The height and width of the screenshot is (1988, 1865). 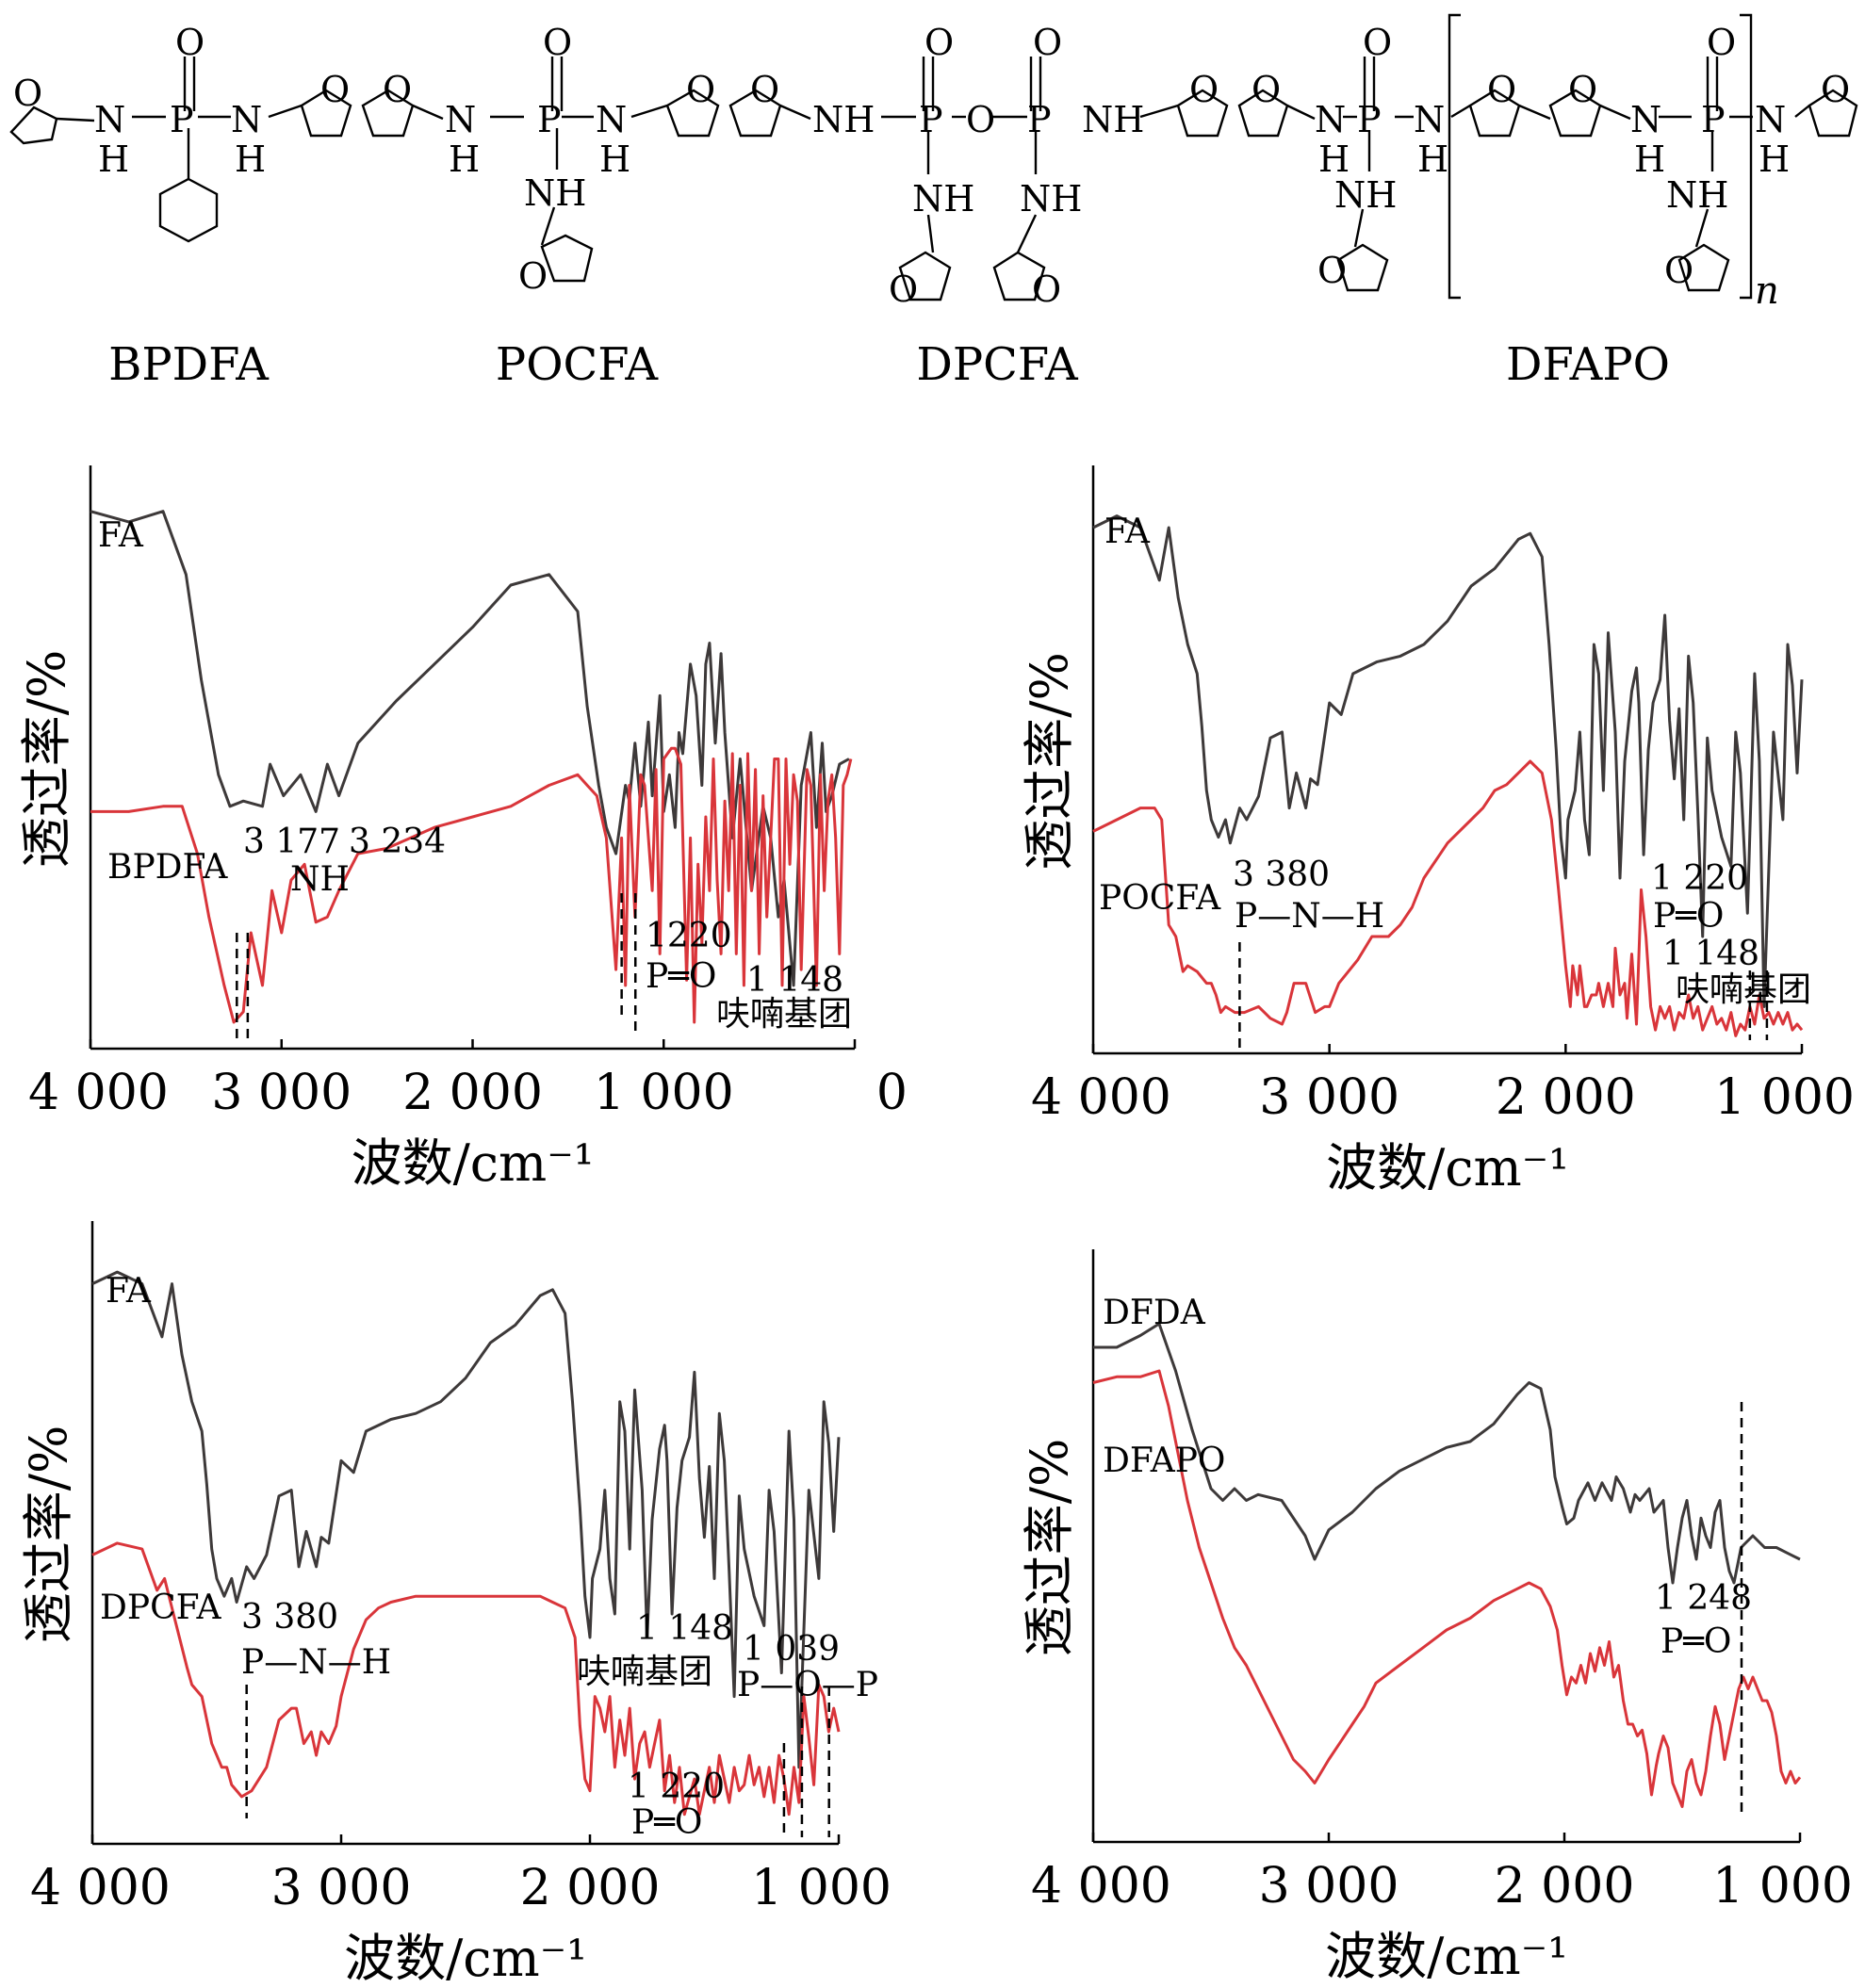 I want to click on annotation-1 220-label: 1 220, so click(x=1699, y=878).